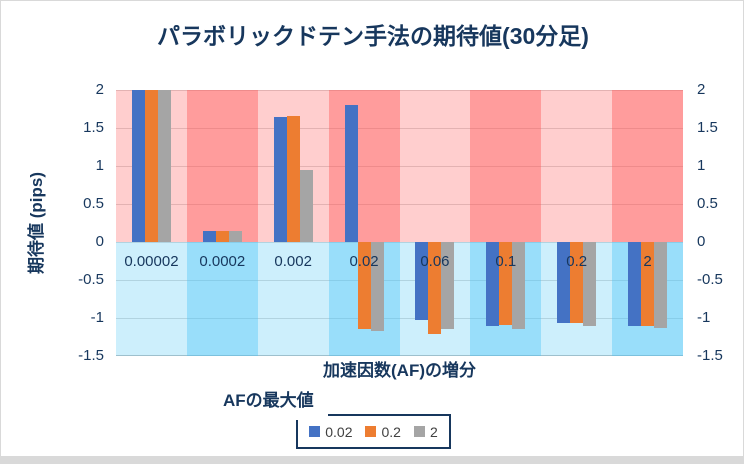 This screenshot has width=744, height=464. Describe the element at coordinates (701, 241) in the screenshot. I see `y-tick-label-right: 0` at that location.